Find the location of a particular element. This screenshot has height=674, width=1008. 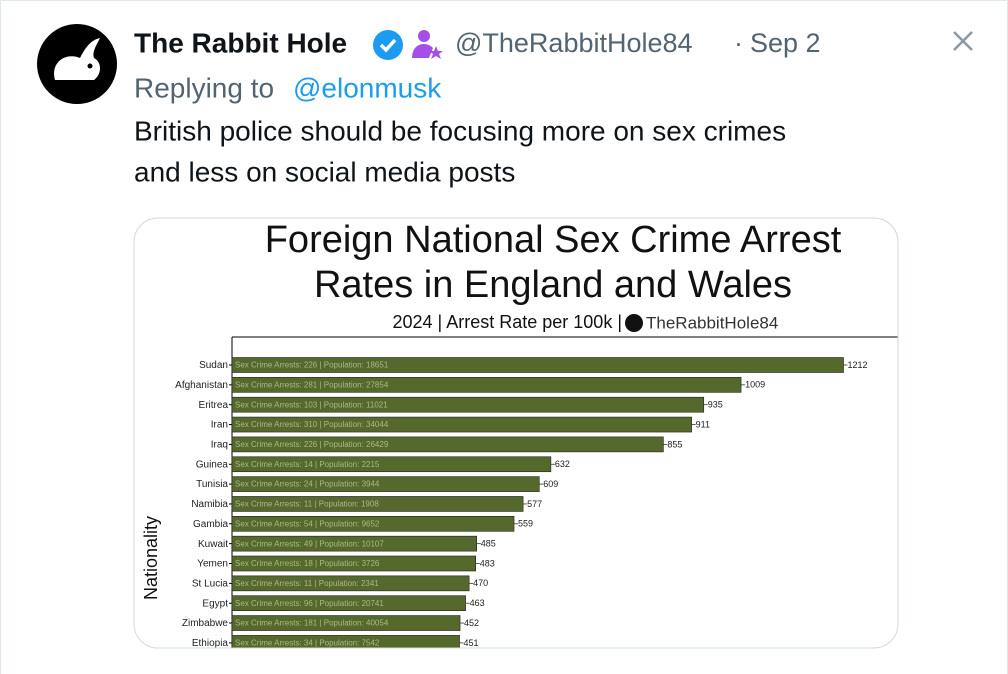

value-label: 463 is located at coordinates (477, 603).